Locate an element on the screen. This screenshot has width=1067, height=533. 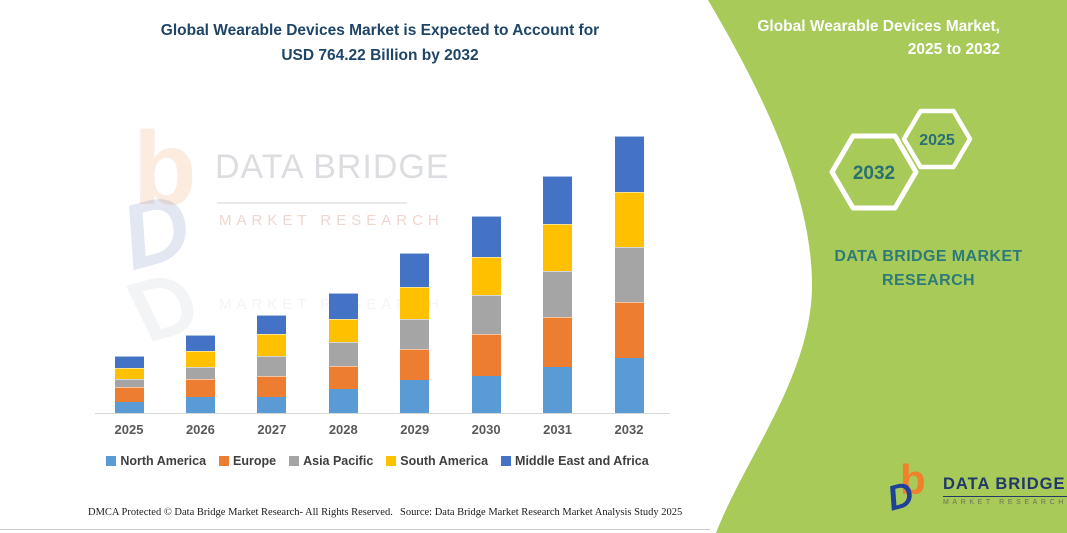
bar-segment-2028-south-america is located at coordinates (343, 330).